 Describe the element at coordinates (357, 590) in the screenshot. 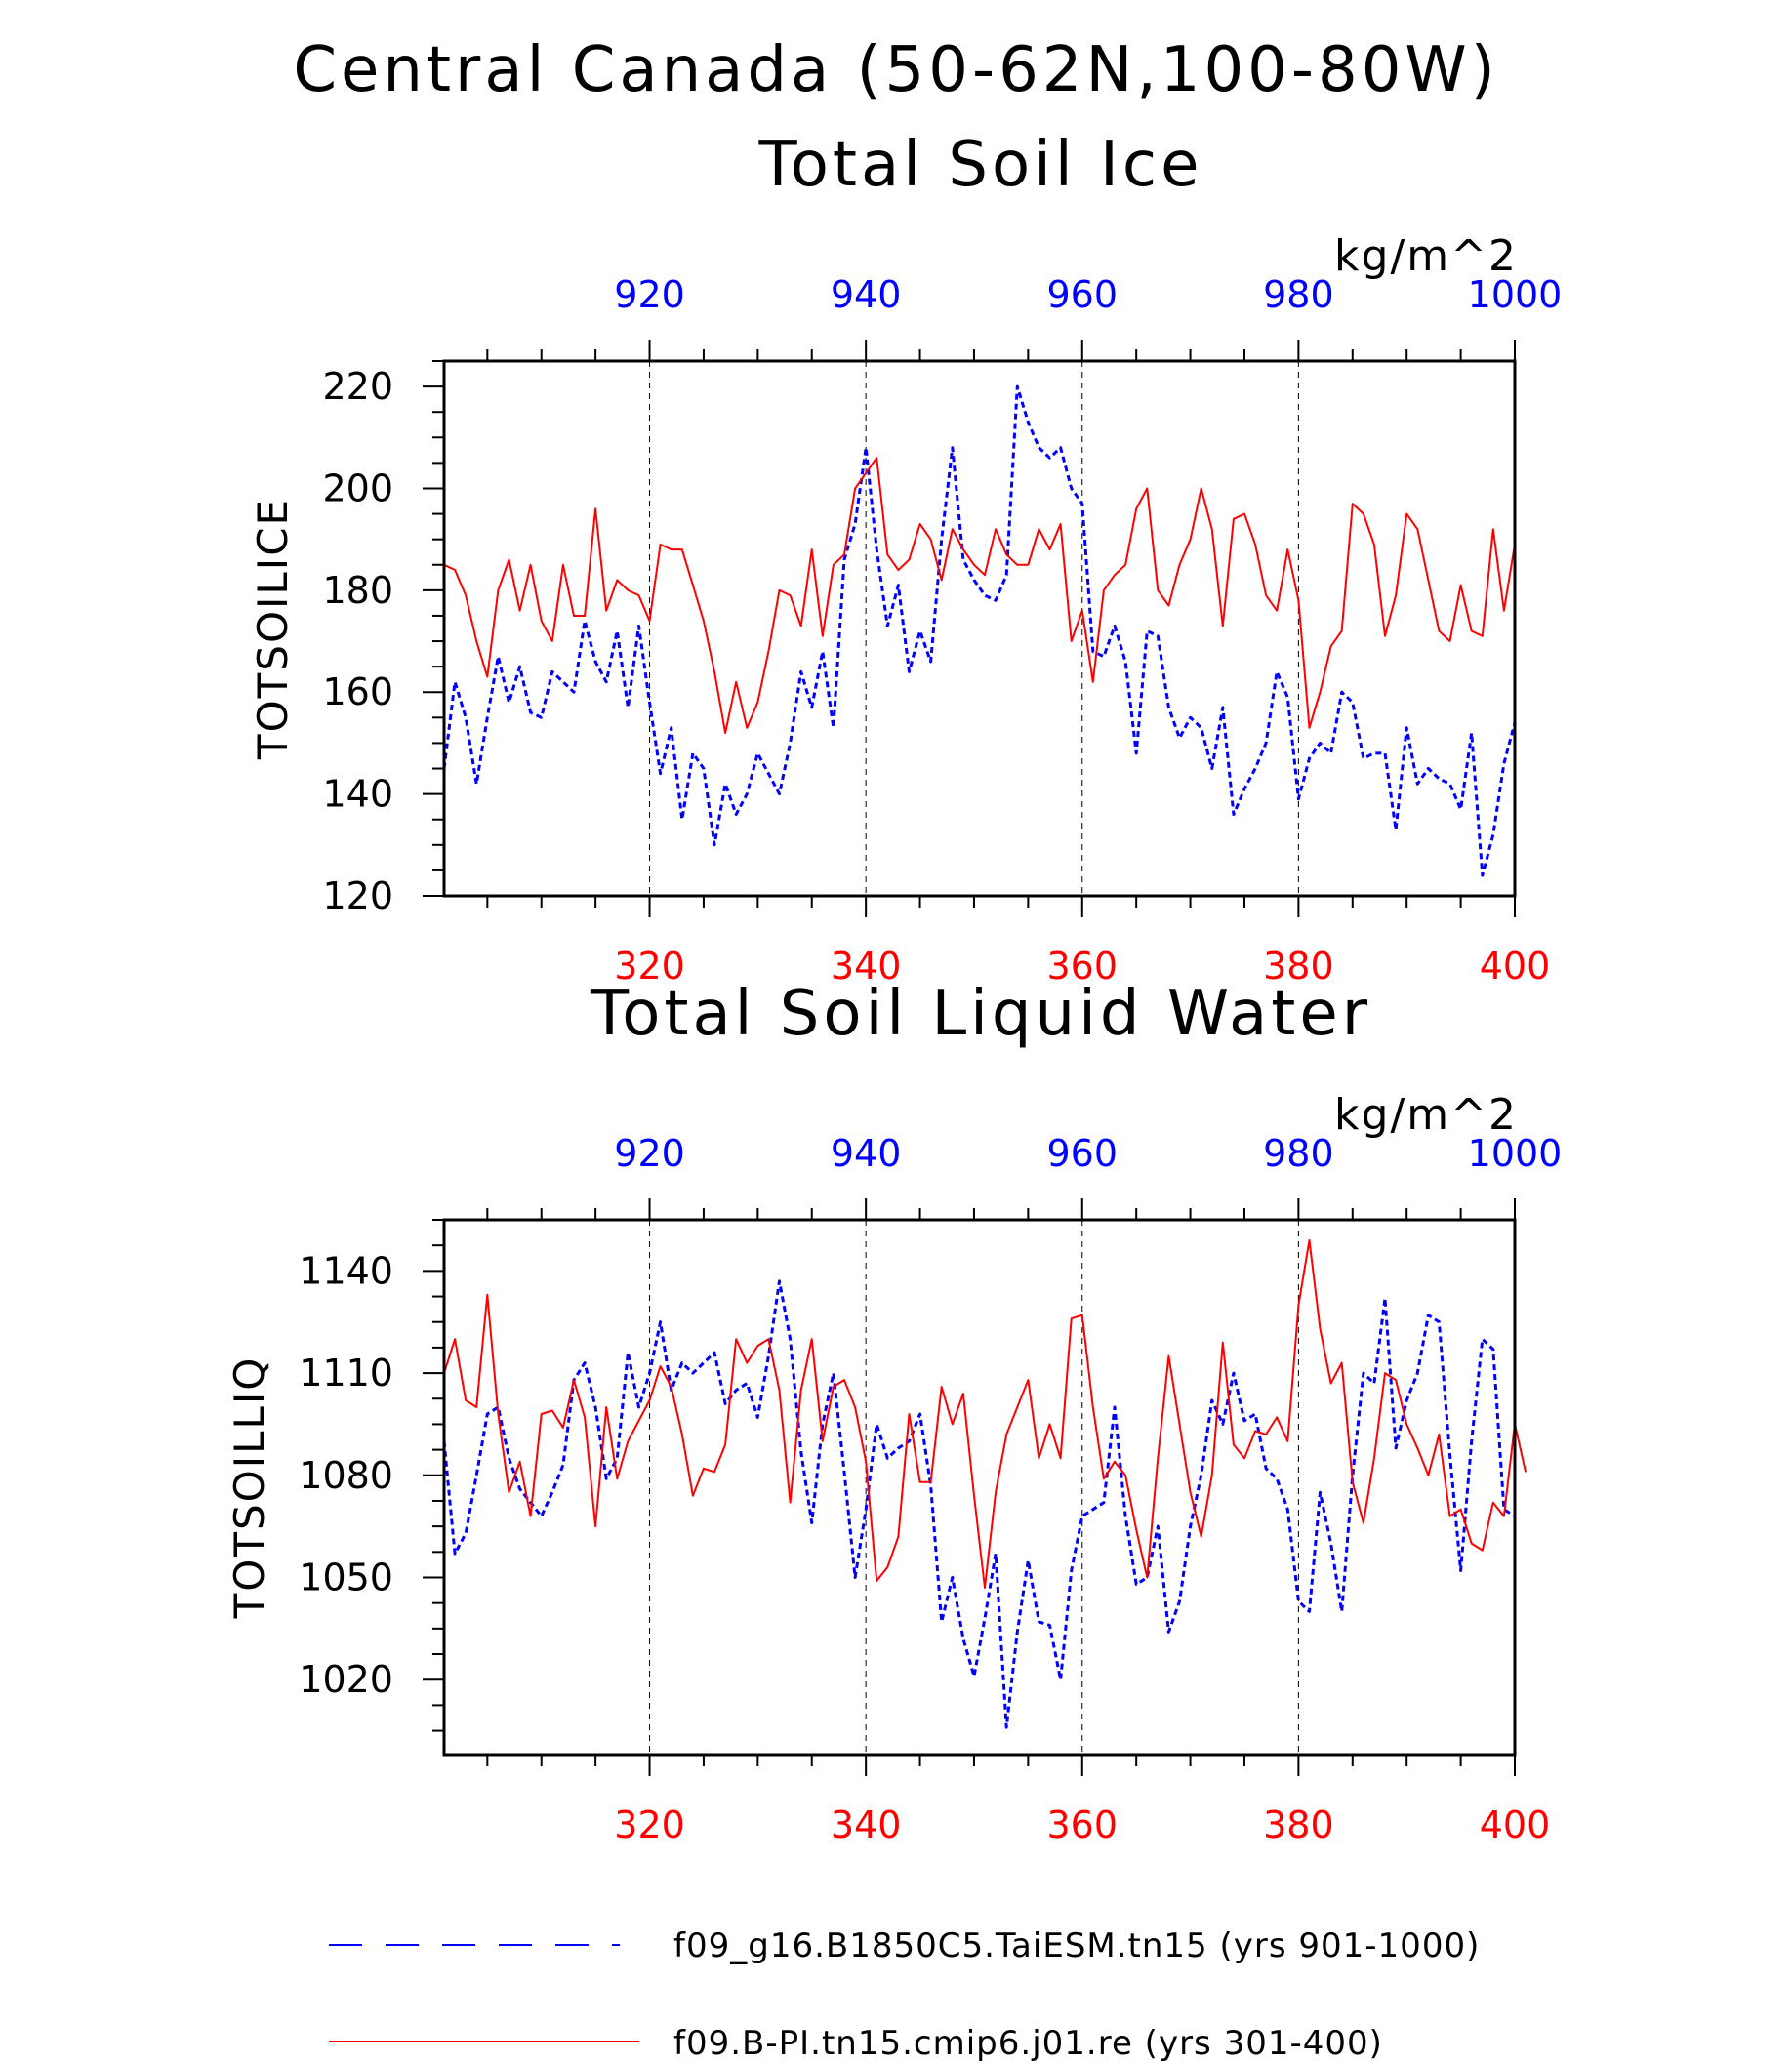

I see `y-tick-label: 180` at that location.